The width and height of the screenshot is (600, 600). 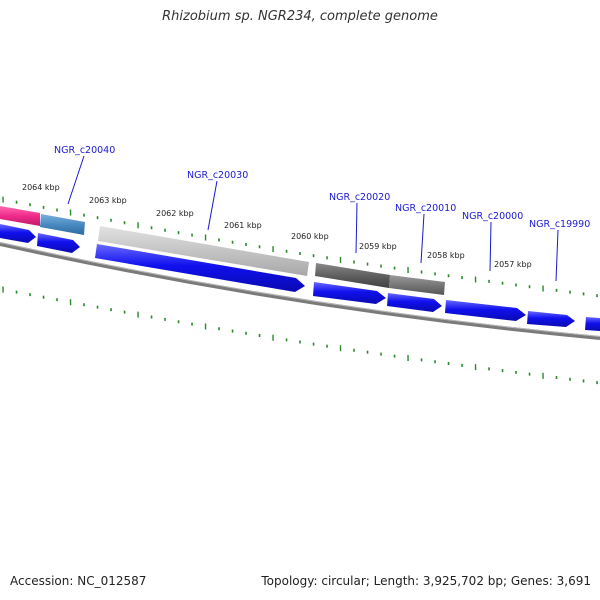 I want to click on scale-label-2058: 2058 kbp, so click(x=446, y=255).